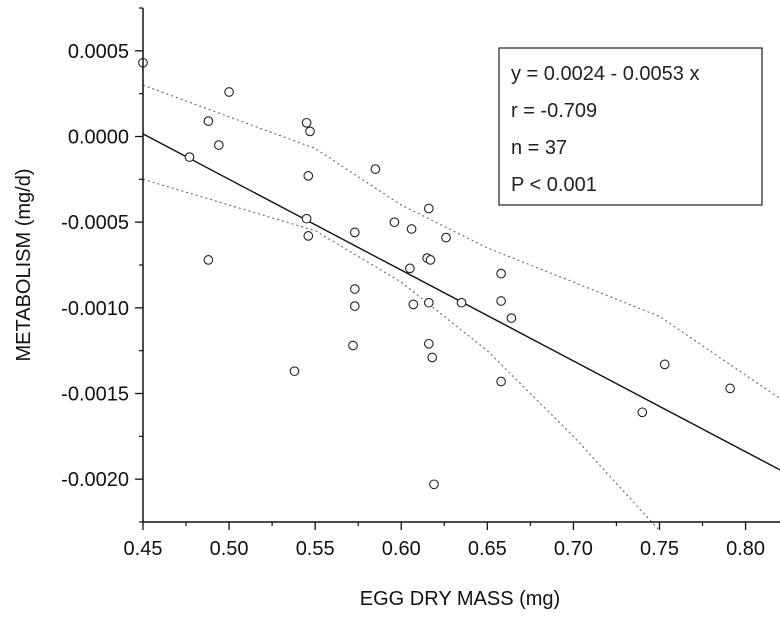  I want to click on x-tick-label: 0.55, so click(315, 549).